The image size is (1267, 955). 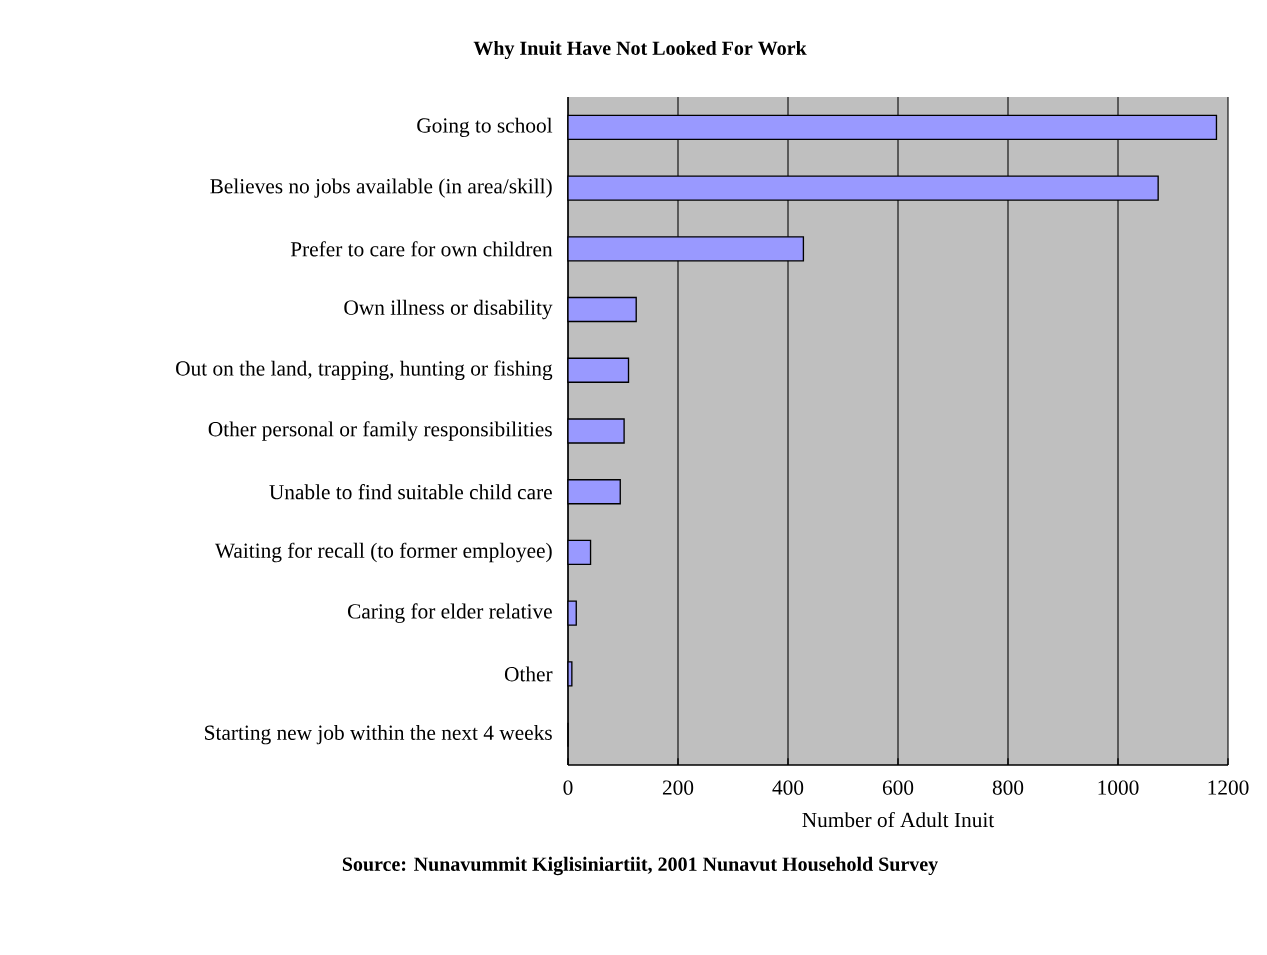 What do you see at coordinates (378, 734) in the screenshot?
I see `y-tick-label: Starting new job within the next 4 weeks` at bounding box center [378, 734].